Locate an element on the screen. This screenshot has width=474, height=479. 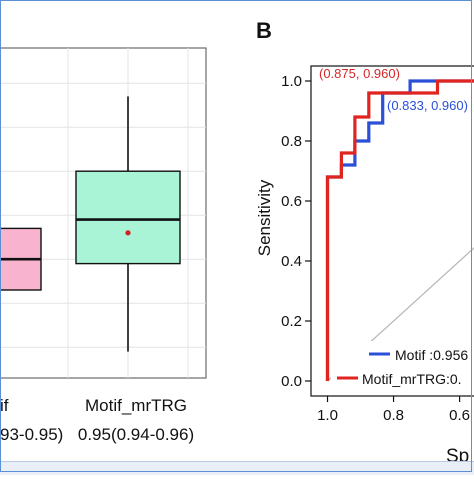
panel-b-y-tick-label: 0.6 is located at coordinates (291, 201).